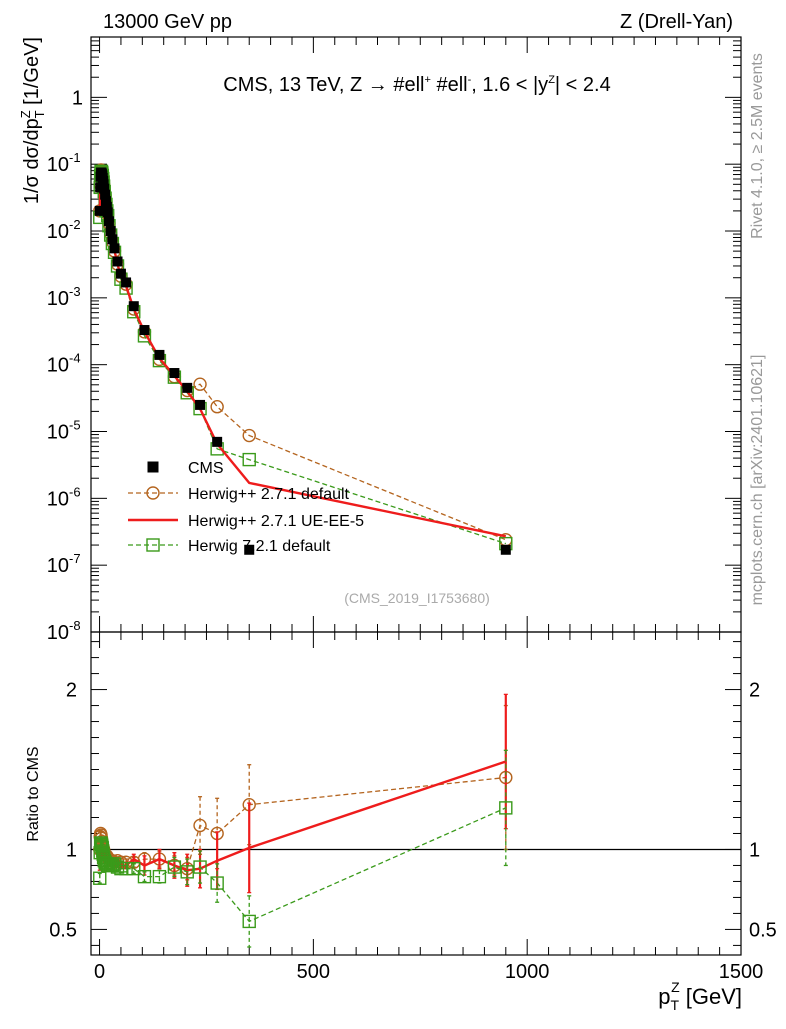  I want to click on ratio-series-layer, so click(303, 820).